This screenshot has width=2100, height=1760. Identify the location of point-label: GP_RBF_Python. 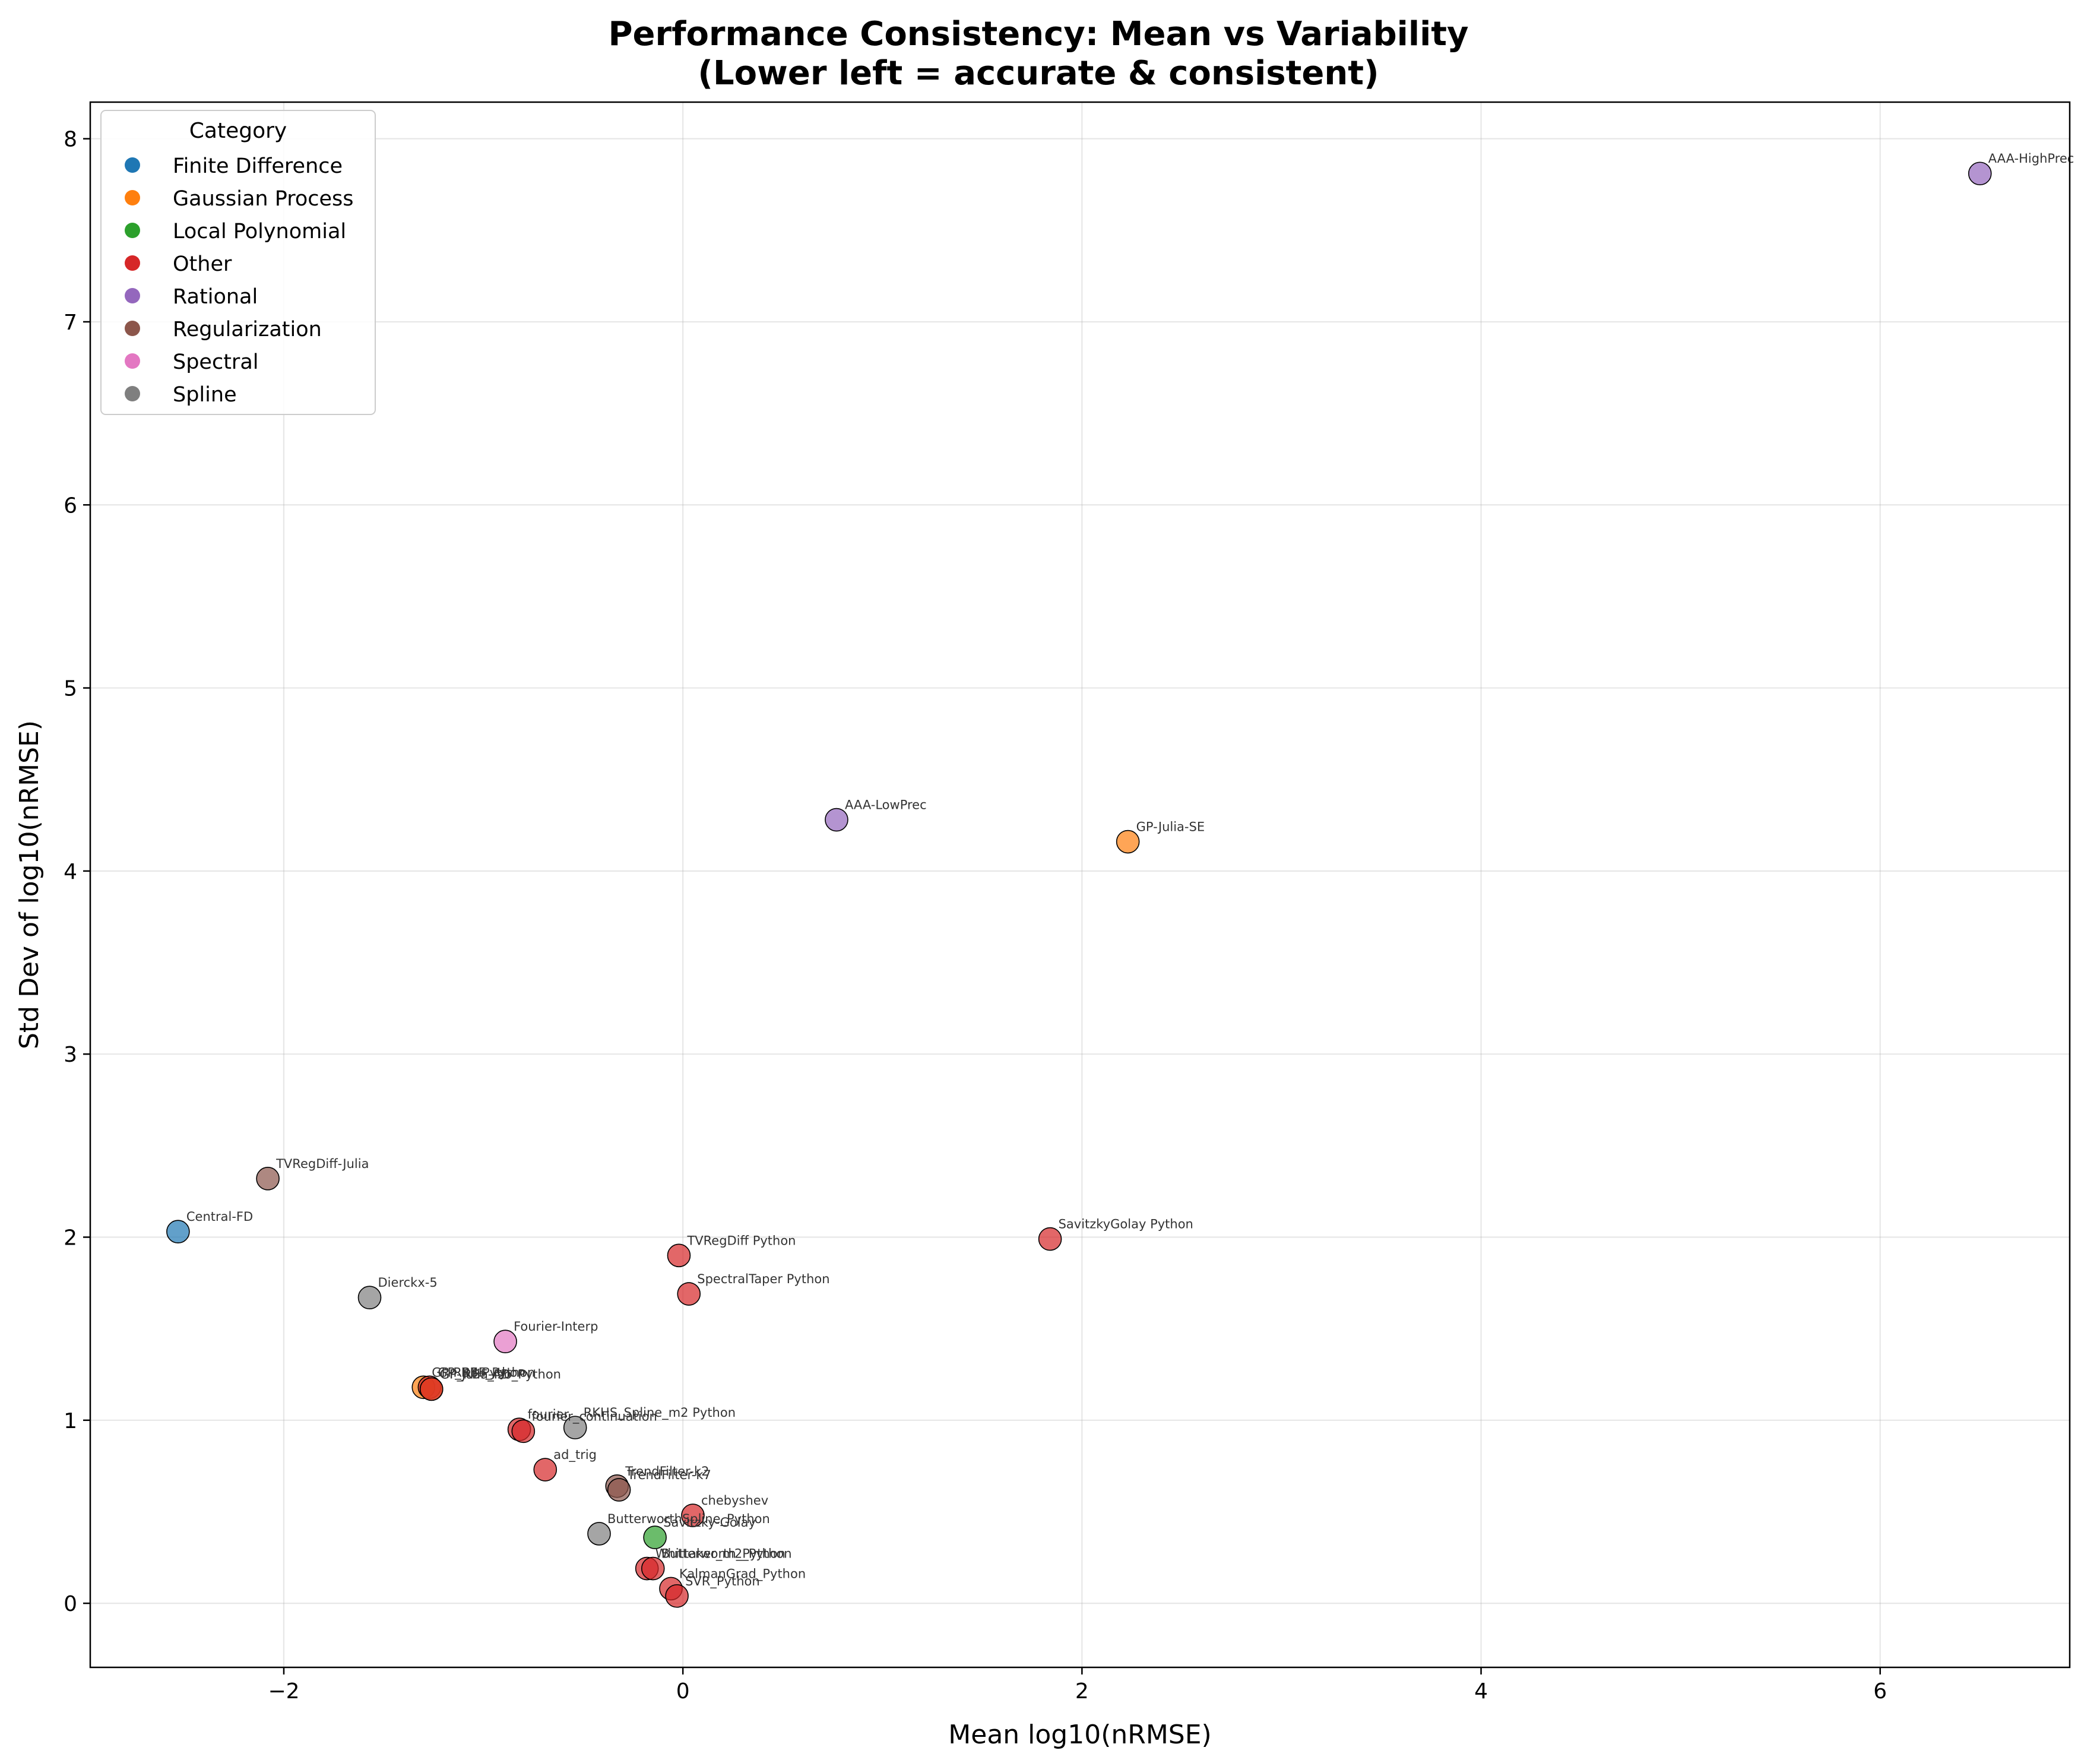
(487, 1372).